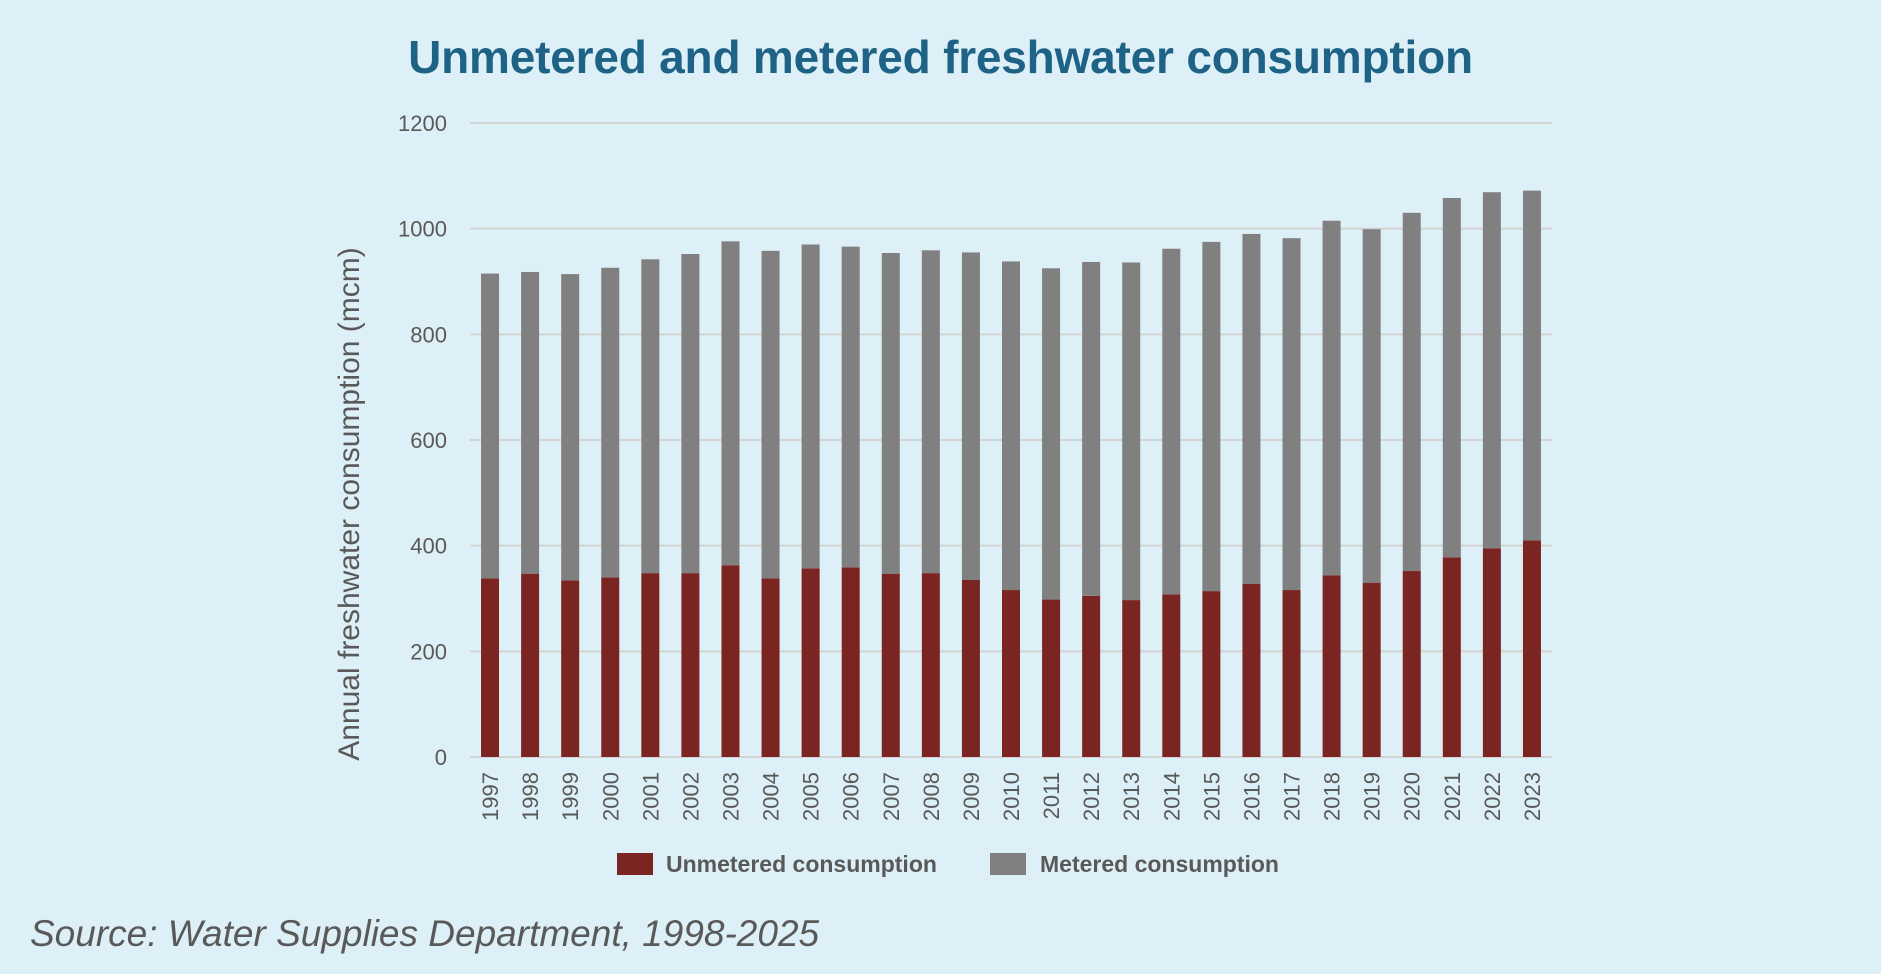 This screenshot has width=1881, height=974. What do you see at coordinates (1292, 796) in the screenshot?
I see `x-tick-label: 2017` at bounding box center [1292, 796].